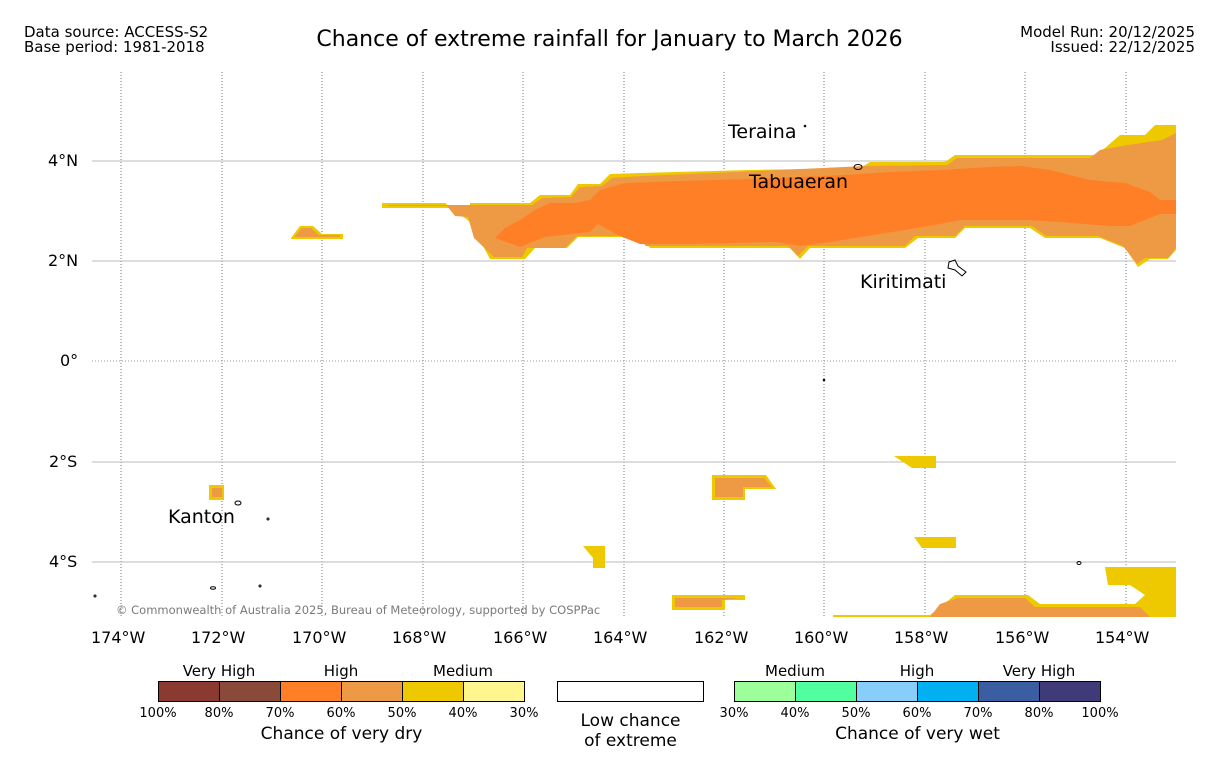 The width and height of the screenshot is (1219, 758). What do you see at coordinates (219, 713) in the screenshot?
I see `legend-dry-tick: 80%` at bounding box center [219, 713].